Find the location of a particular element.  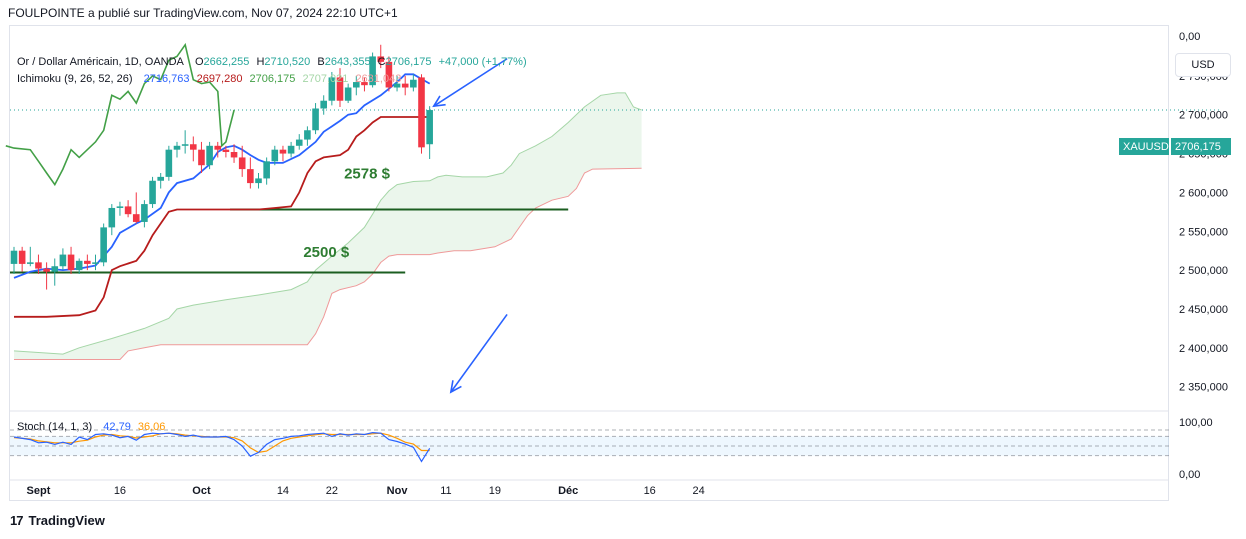

time-axis-label: Nov is located at coordinates (398, 491).